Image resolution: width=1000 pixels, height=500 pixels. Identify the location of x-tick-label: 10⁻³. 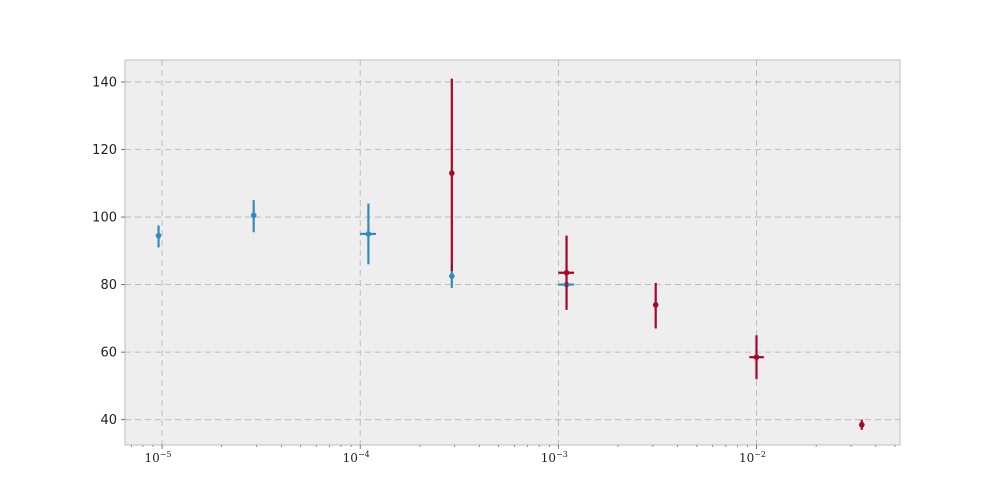
(554, 457).